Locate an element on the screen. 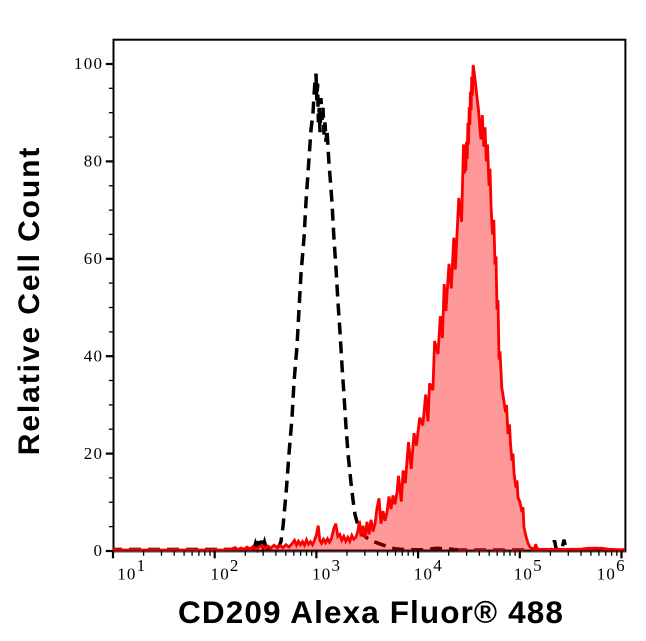 The width and height of the screenshot is (646, 641). svg-text: 0 is located at coordinates (98, 550).